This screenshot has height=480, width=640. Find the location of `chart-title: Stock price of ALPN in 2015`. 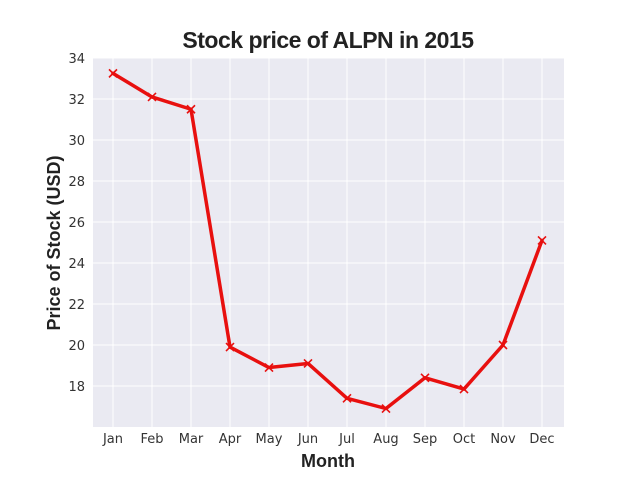

chart-title: Stock price of ALPN in 2015 is located at coordinates (328, 40).